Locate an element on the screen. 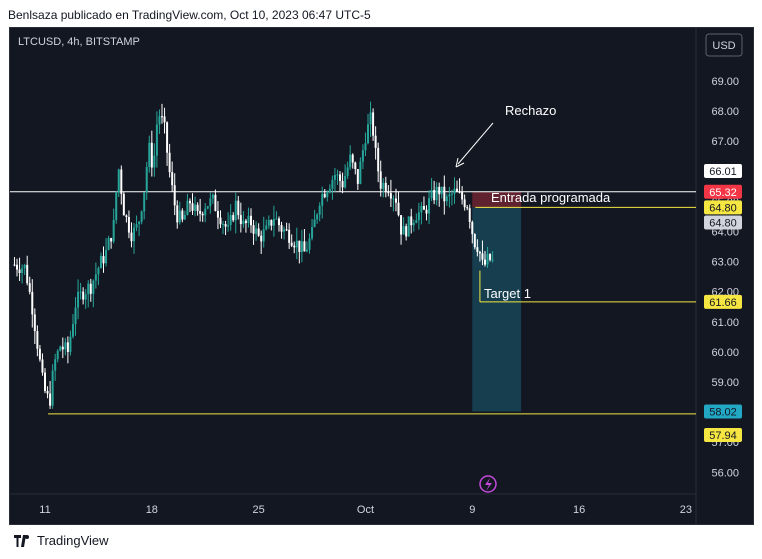  currency-label: USD is located at coordinates (723, 46).